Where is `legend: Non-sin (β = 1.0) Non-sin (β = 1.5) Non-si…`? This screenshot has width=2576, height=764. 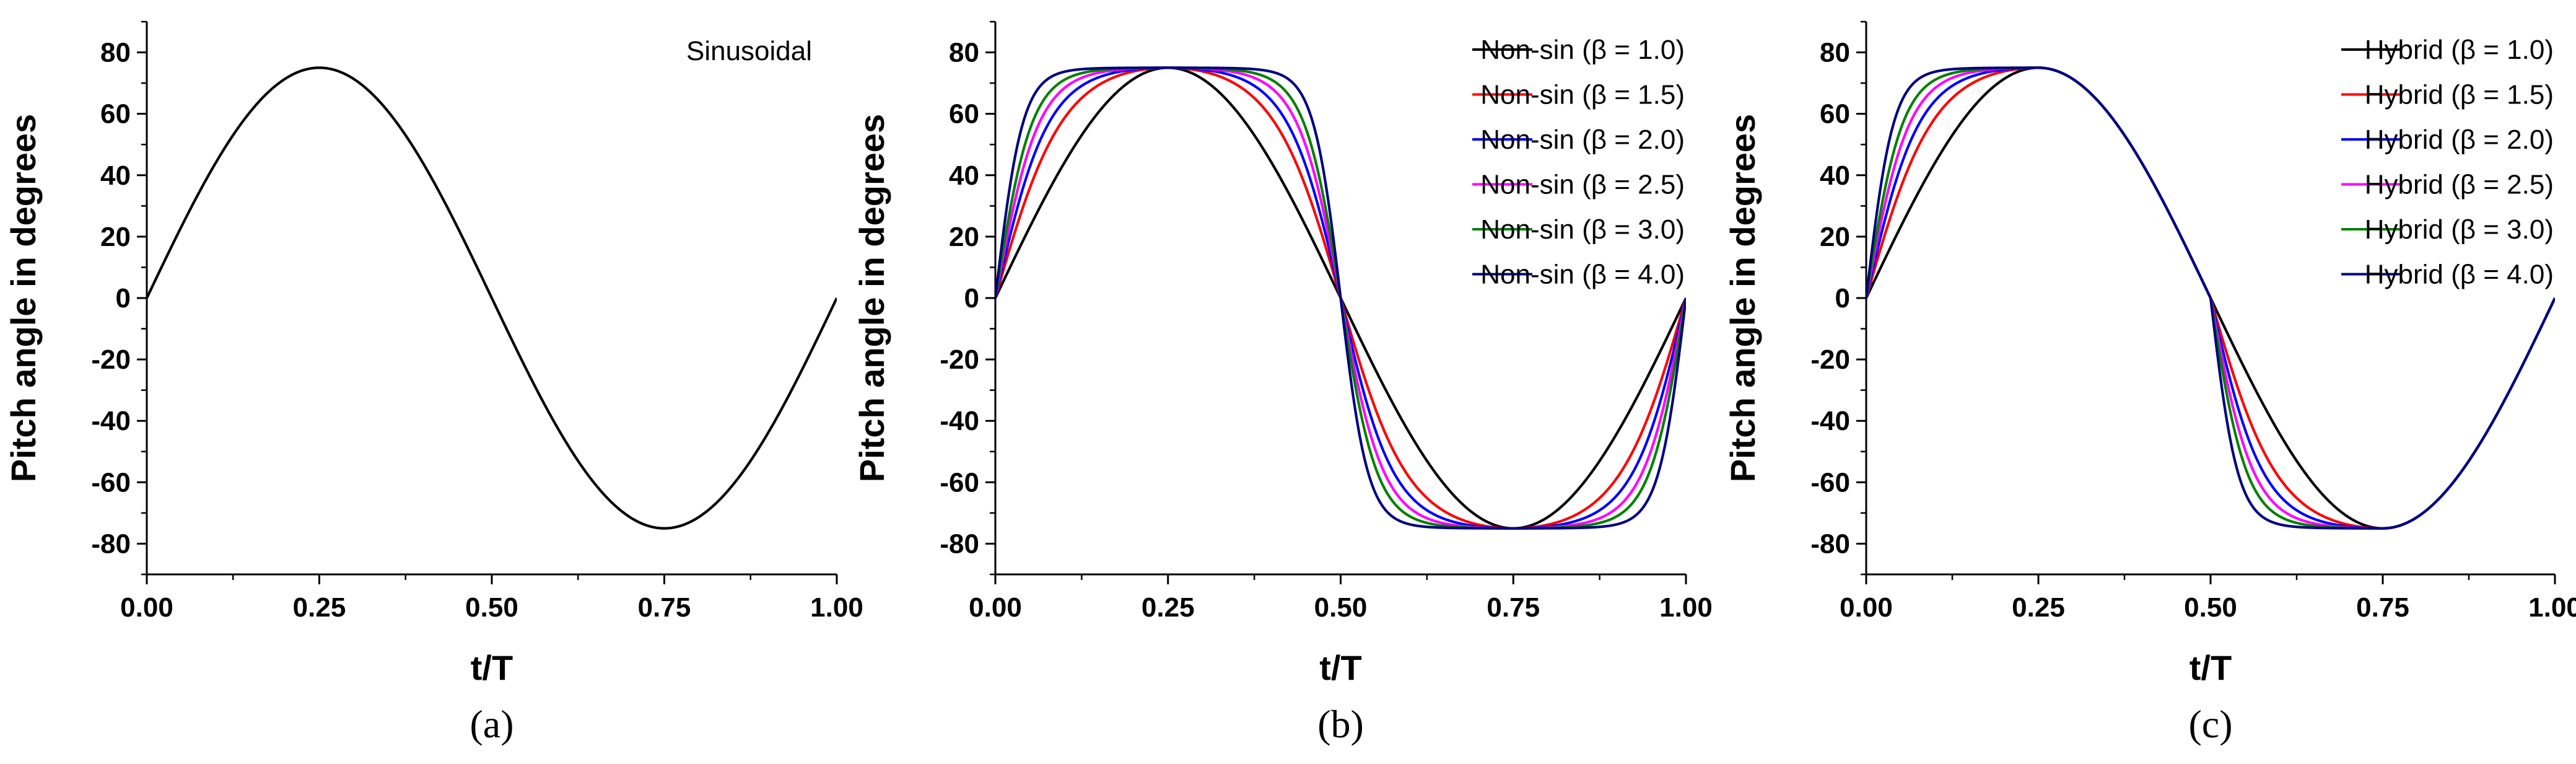 legend: Non-sin (β = 1.0) Non-sin (β = 1.5) Non-si… is located at coordinates (1578, 162).